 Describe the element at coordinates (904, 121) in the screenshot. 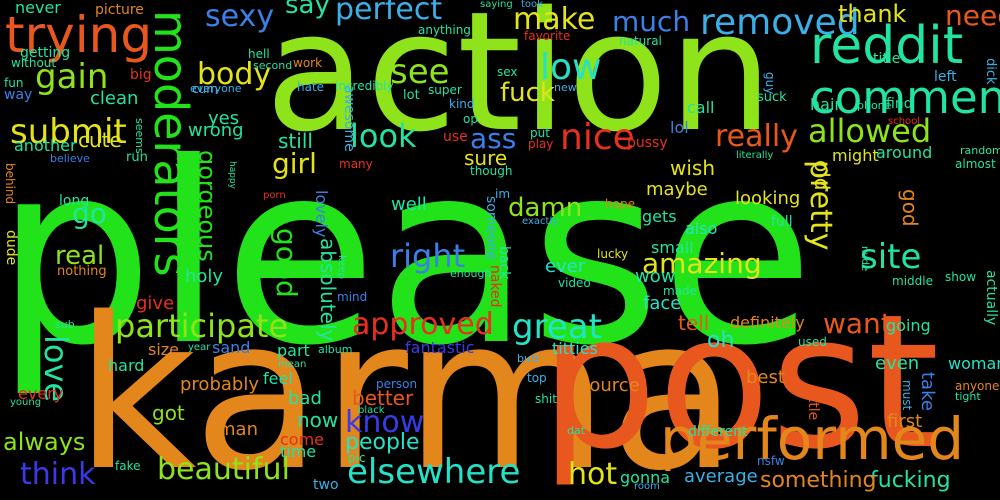

I see `word-school: school` at that location.